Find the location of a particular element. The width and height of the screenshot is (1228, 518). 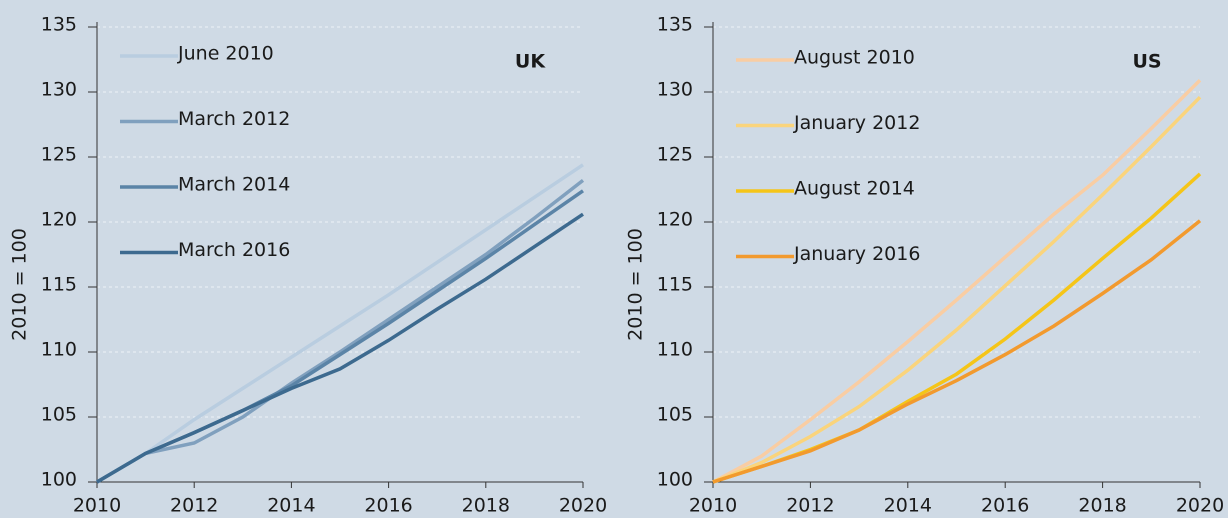

legend-label: January 2016 is located at coordinates (856, 254).